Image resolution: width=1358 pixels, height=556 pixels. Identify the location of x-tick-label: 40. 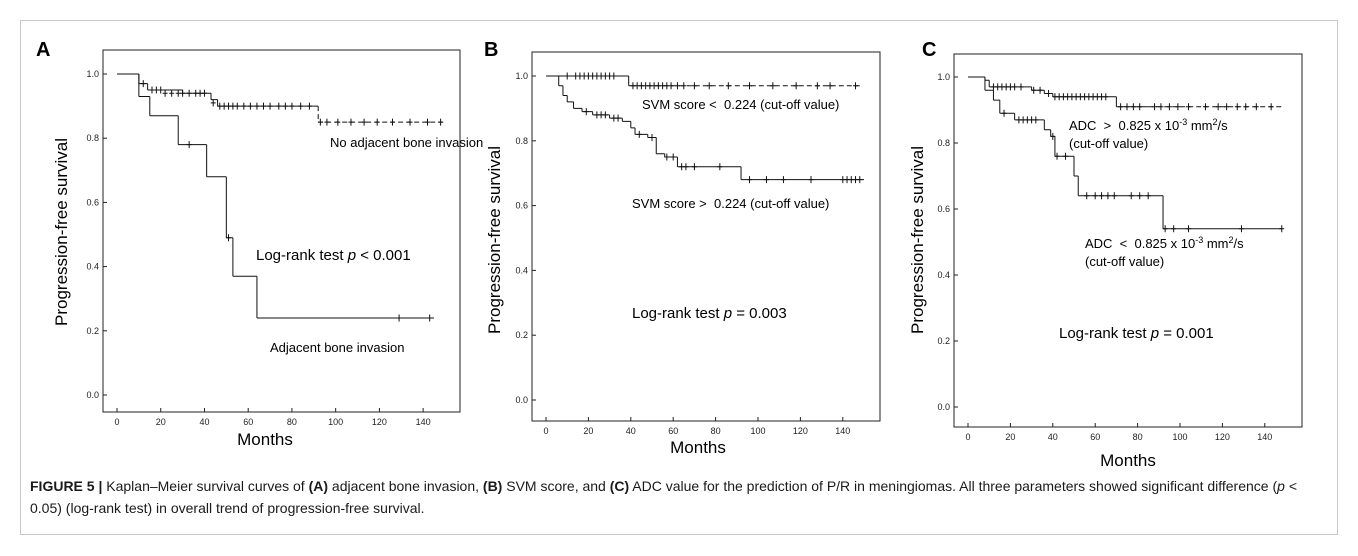
(204, 422).